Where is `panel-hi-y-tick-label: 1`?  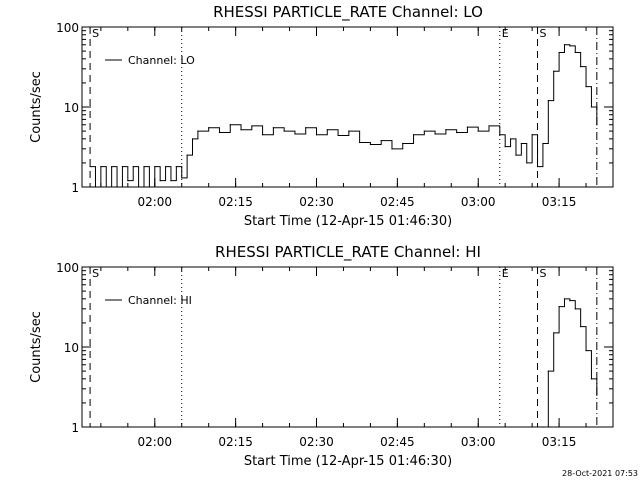 panel-hi-y-tick-label: 1 is located at coordinates (75, 428).